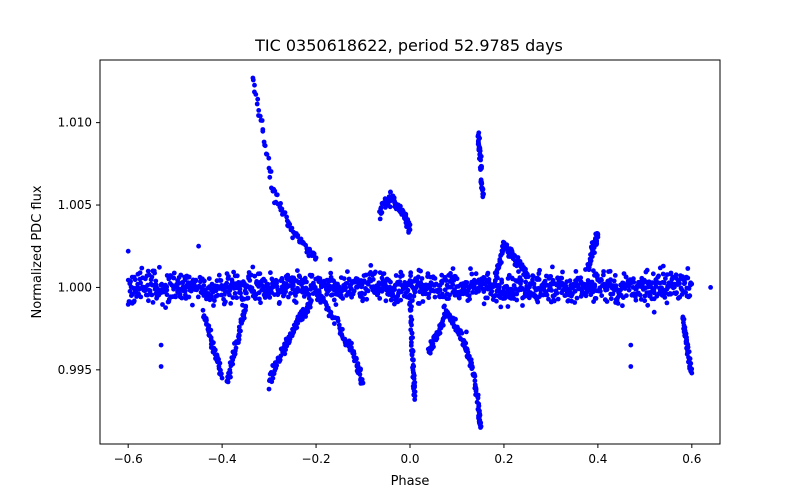 The image size is (800, 500). Describe the element at coordinates (691, 459) in the screenshot. I see `x-tick-label: 0.6` at that location.